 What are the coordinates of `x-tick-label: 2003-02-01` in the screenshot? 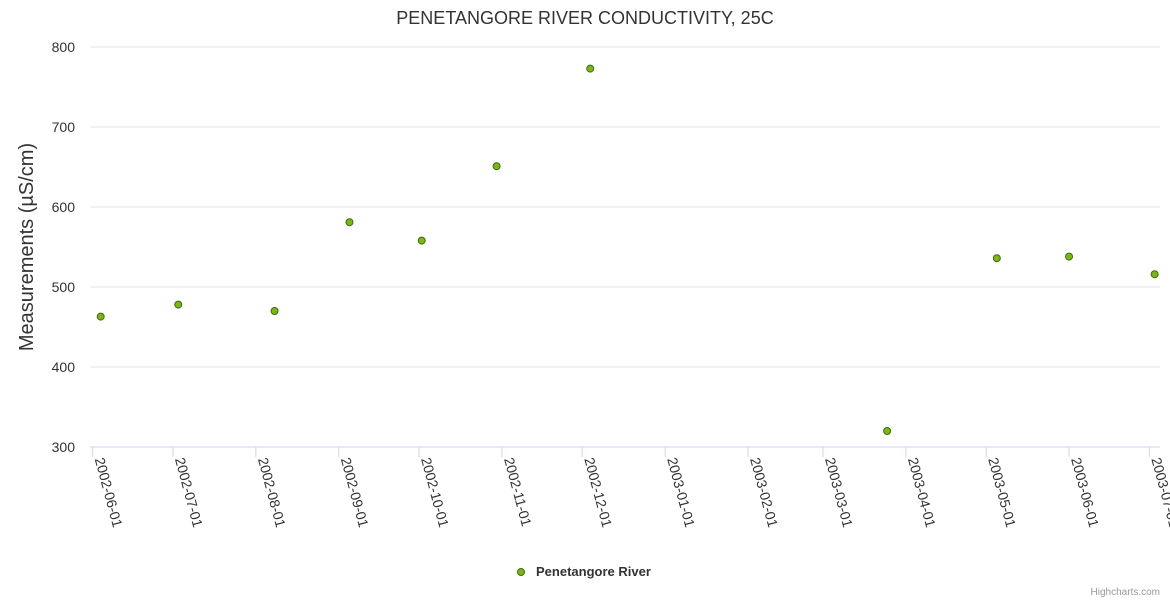 It's located at (764, 493).